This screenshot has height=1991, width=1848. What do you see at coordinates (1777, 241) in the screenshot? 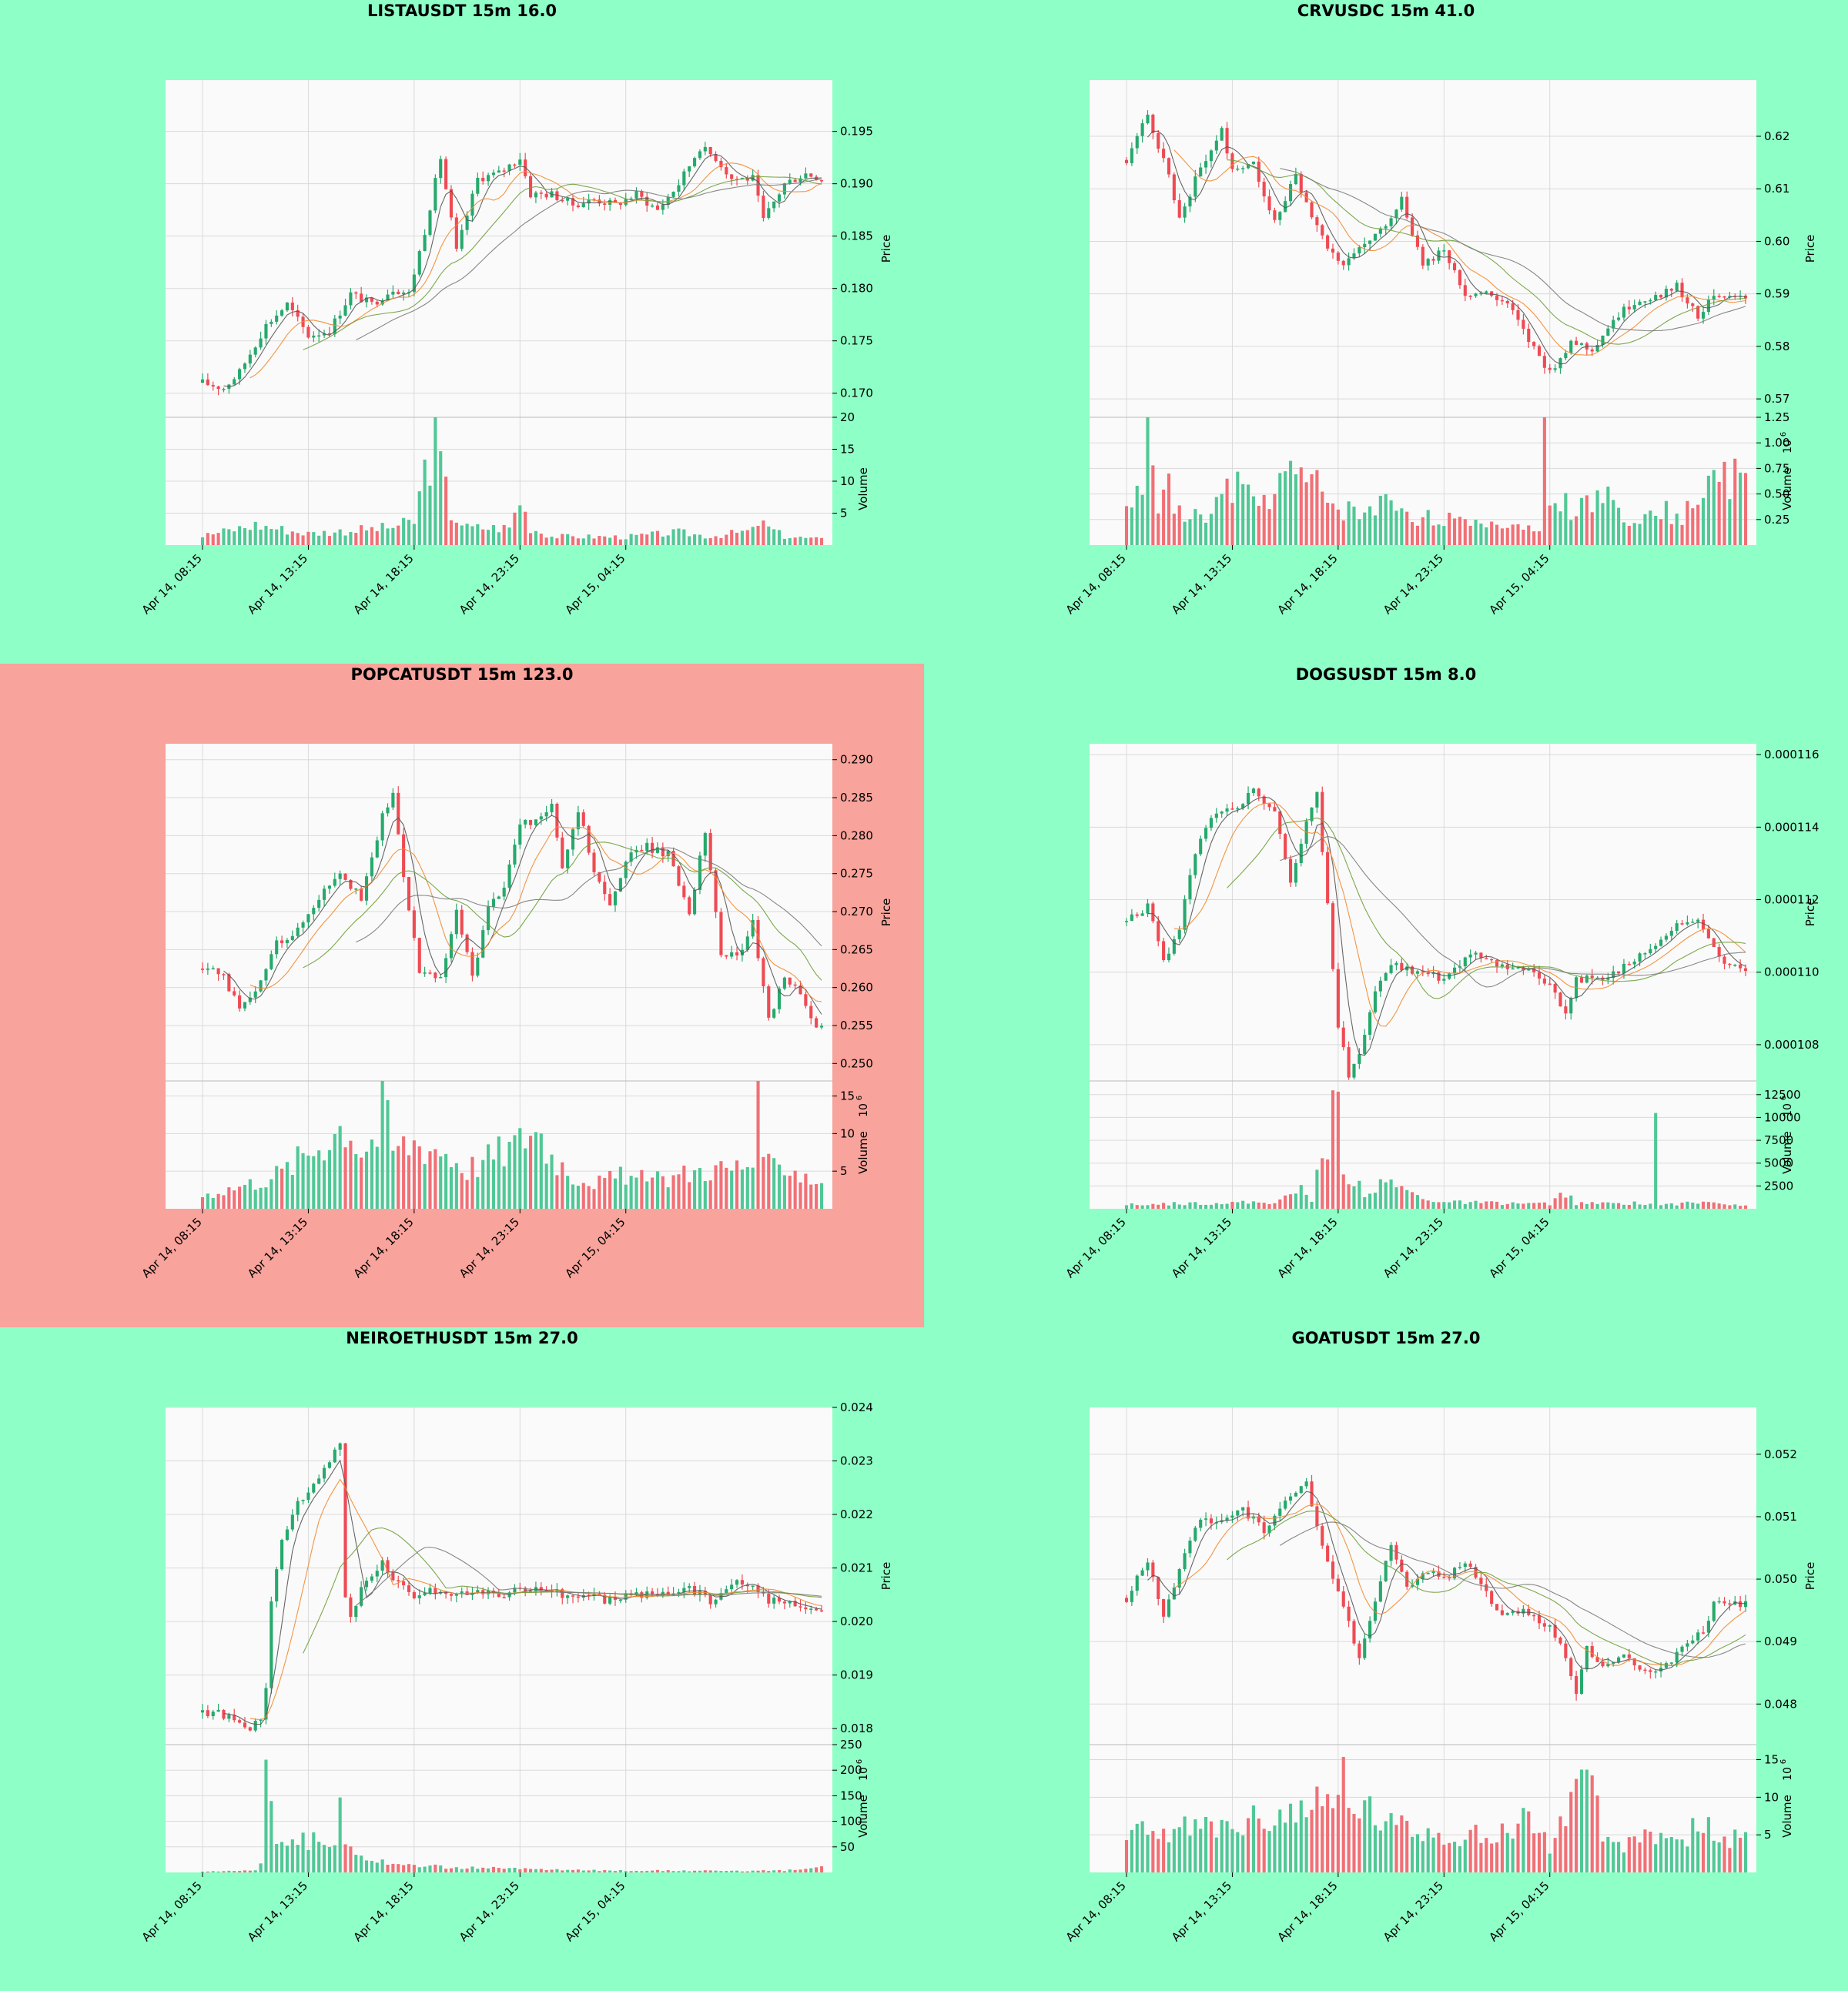
I see `price-tick-label: 0.60` at bounding box center [1777, 241].